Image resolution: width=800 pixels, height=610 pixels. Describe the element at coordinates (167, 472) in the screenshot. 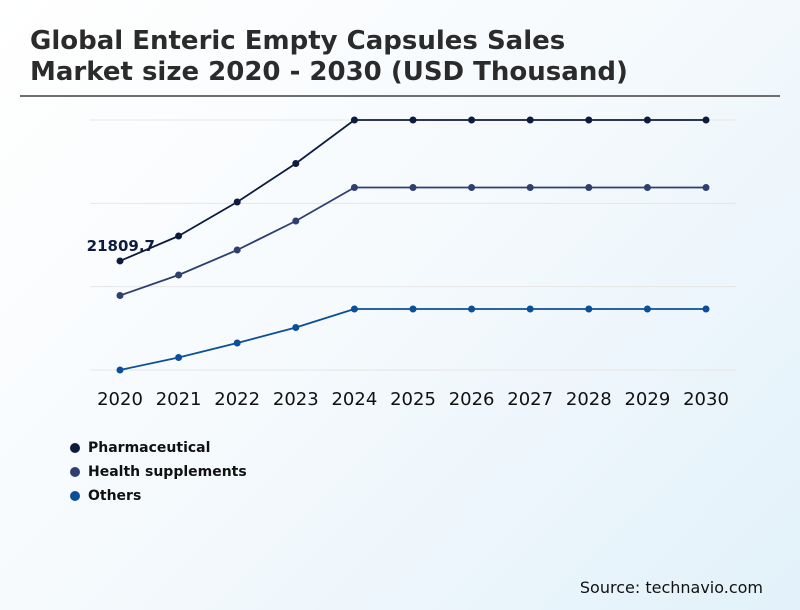

I see `legend-label-health-supplements: Health supplements` at that location.